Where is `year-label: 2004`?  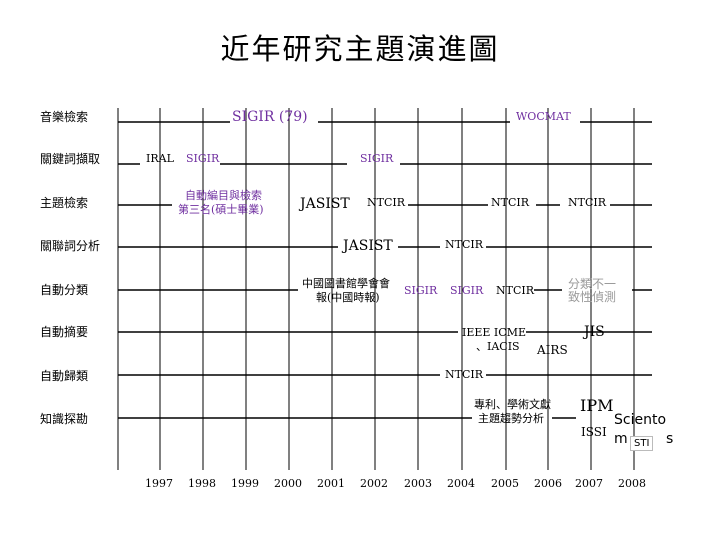
year-label: 2004 is located at coordinates (461, 483).